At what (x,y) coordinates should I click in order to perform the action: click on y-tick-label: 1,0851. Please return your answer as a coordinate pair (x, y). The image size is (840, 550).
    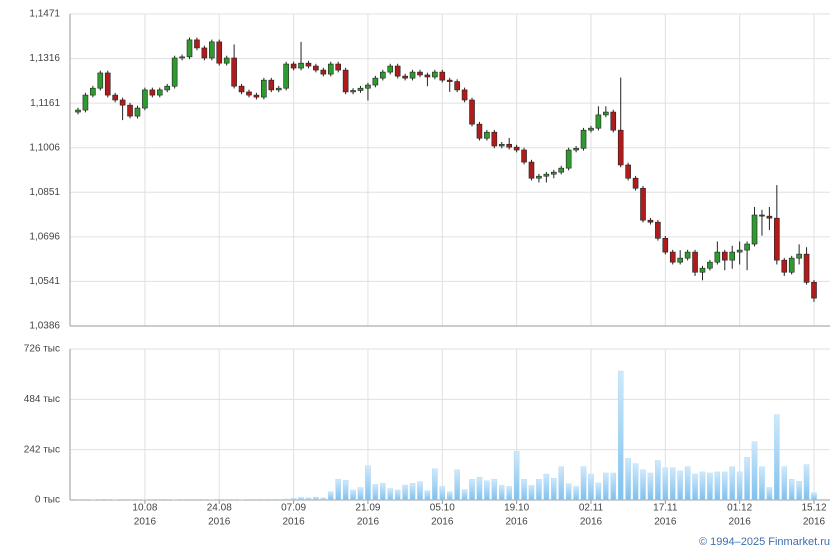
    Looking at the image, I should click on (44, 192).